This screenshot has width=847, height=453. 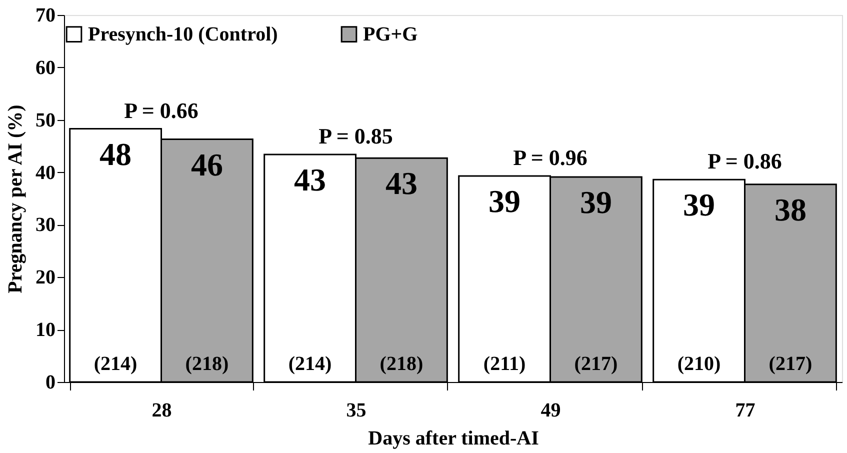 I want to click on y-tick-label: 70, so click(x=46, y=15).